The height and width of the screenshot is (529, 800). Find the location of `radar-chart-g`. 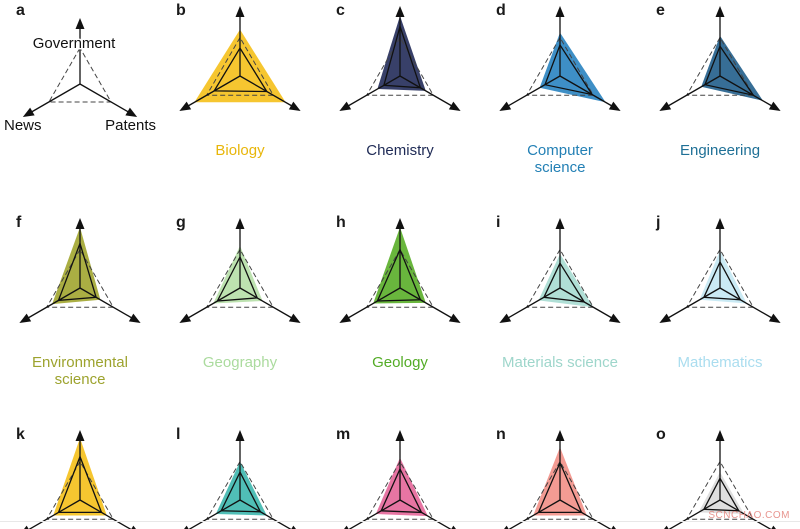

radar-chart-g is located at coordinates (240, 270).